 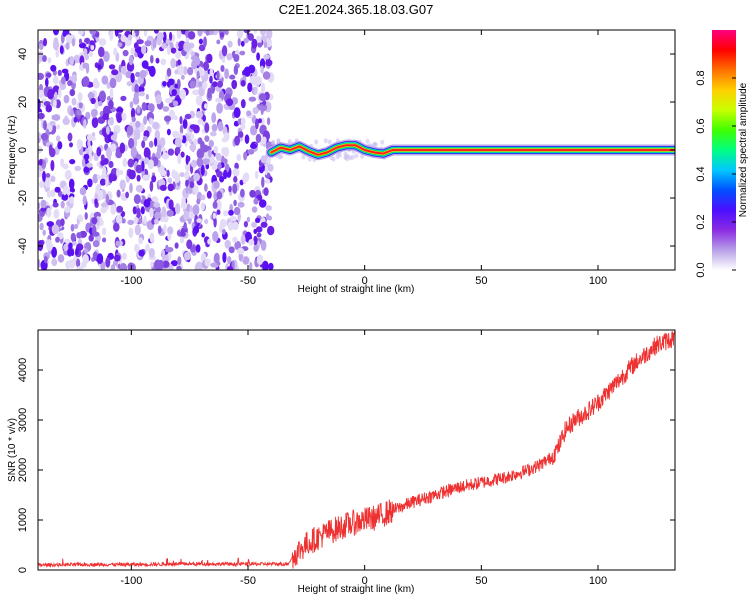 I want to click on spectrogram-y-tick-label: 40, so click(x=23, y=54).